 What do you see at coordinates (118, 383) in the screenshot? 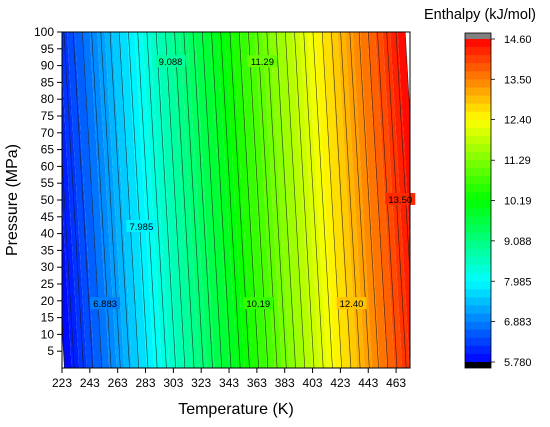
I see `x-tick-label: 263` at bounding box center [118, 383].